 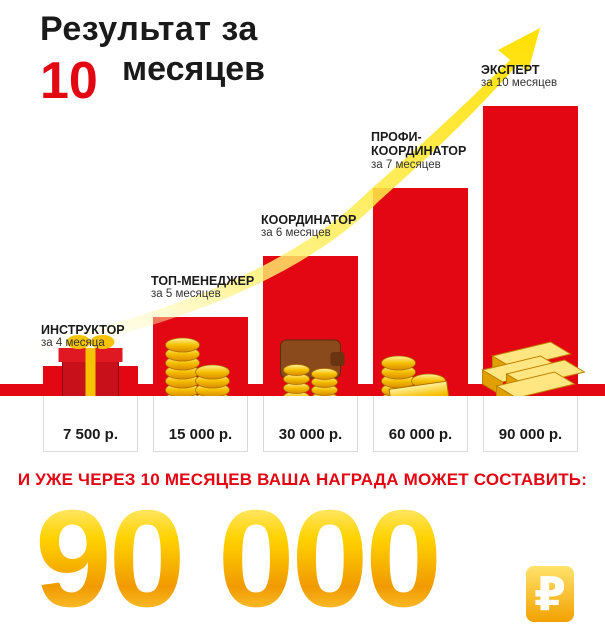 What do you see at coordinates (530, 424) in the screenshot?
I see `value-label: 90 000 р.` at bounding box center [530, 424].